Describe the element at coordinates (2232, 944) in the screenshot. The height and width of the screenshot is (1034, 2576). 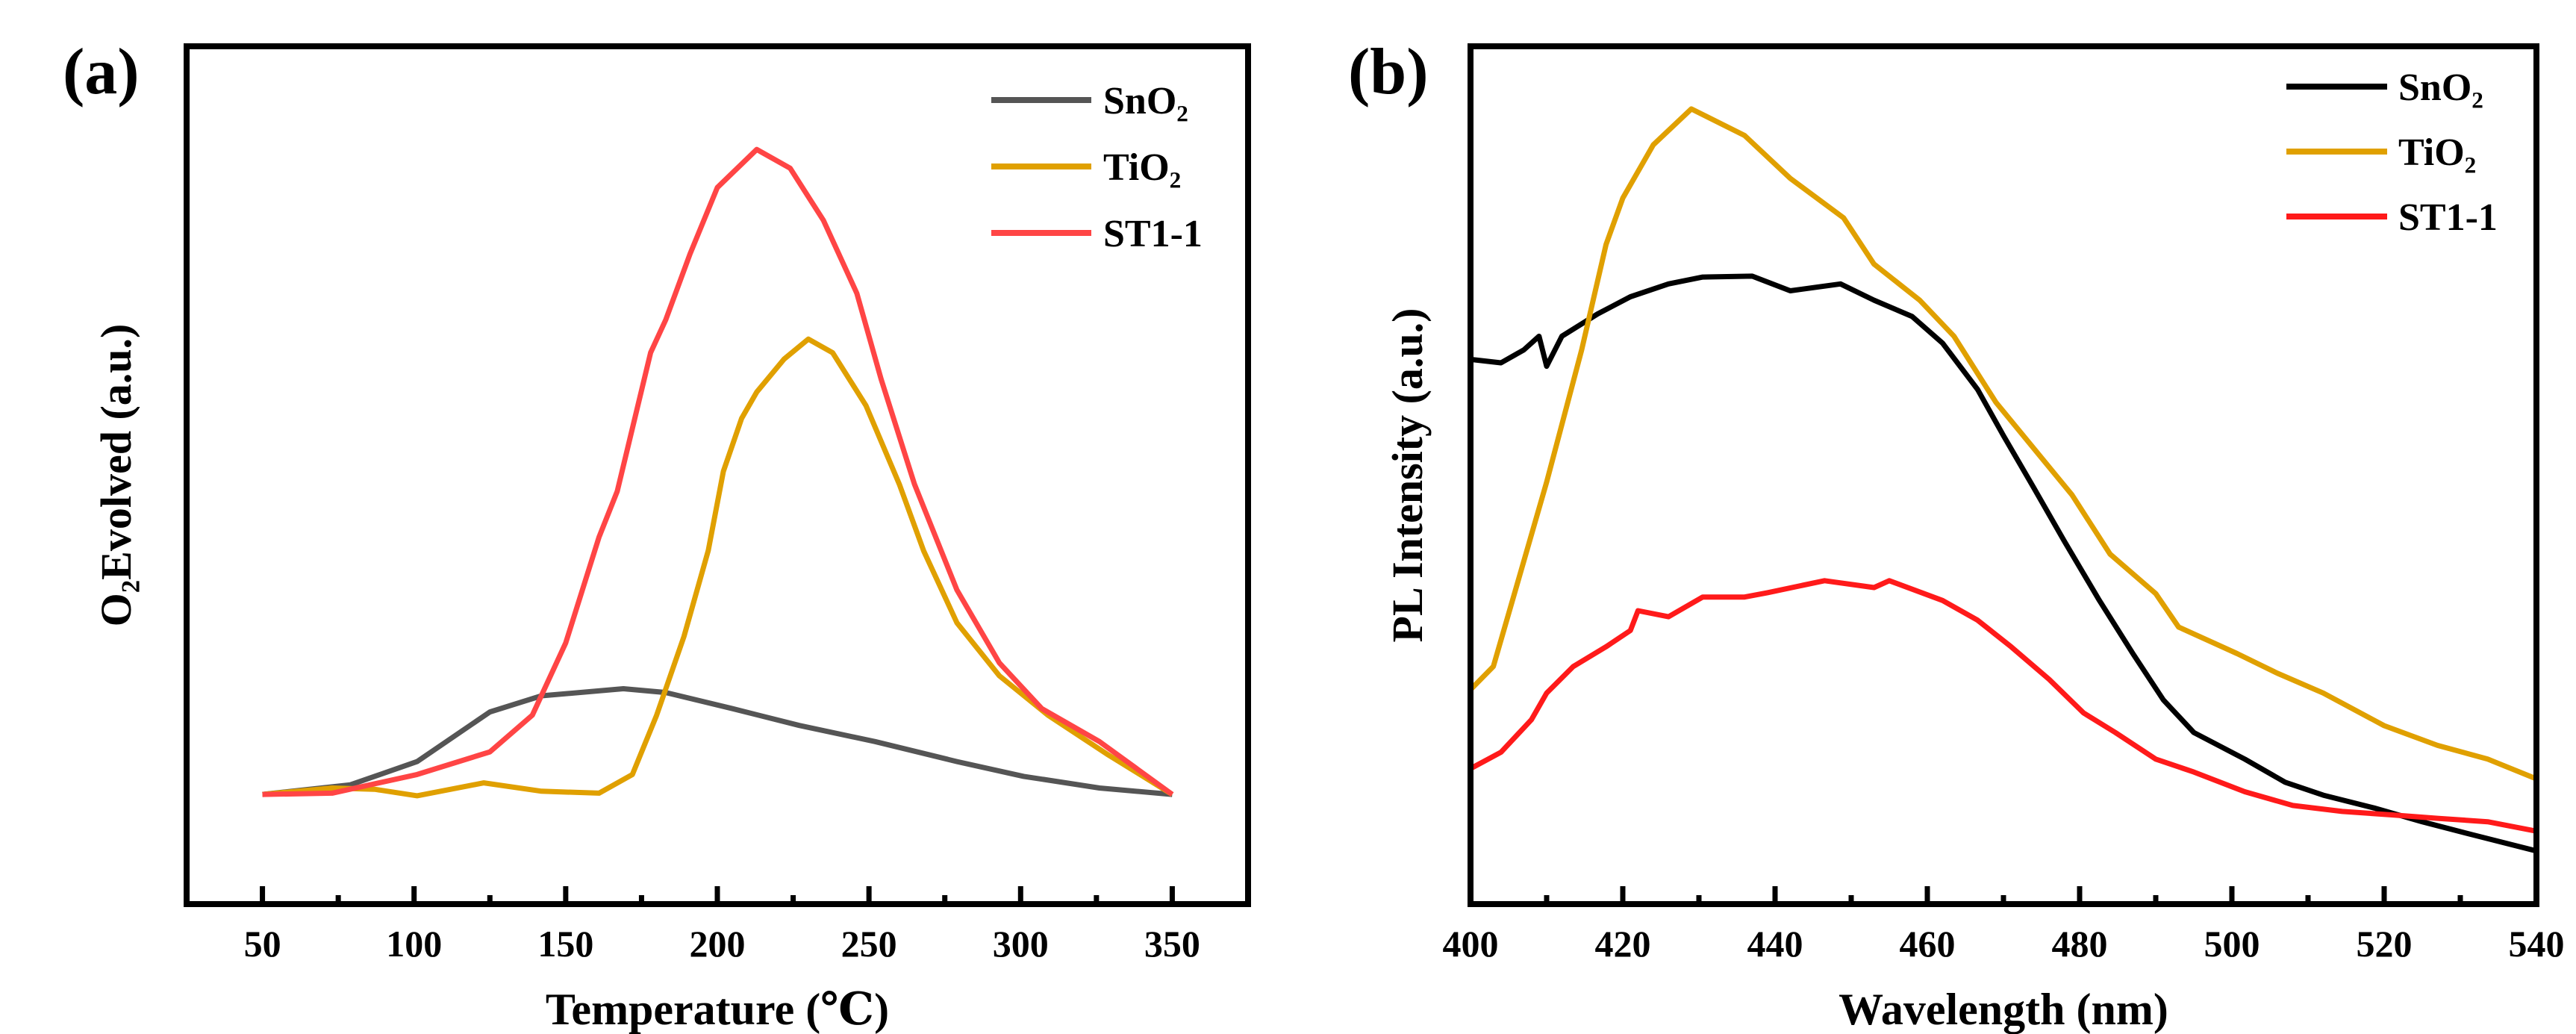
I see `x-tick-label: 500` at that location.